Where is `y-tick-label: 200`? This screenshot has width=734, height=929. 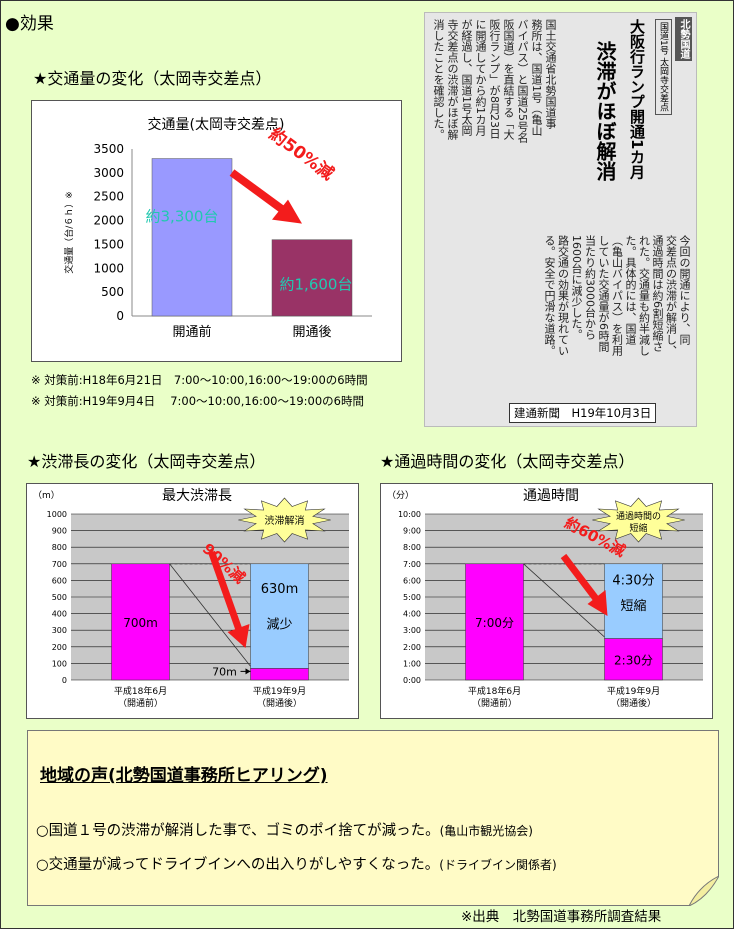
y-tick-label: 200 is located at coordinates (59, 647).